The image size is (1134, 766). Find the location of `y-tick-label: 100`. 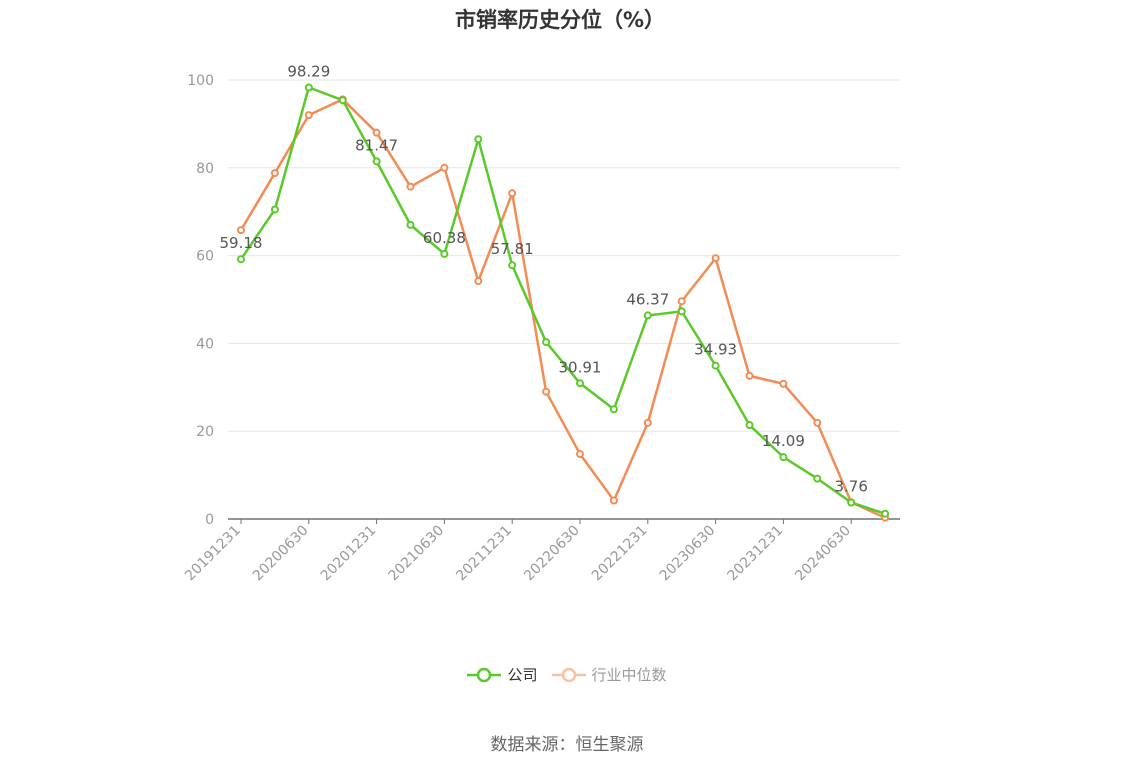

y-tick-label: 100 is located at coordinates (200, 81).